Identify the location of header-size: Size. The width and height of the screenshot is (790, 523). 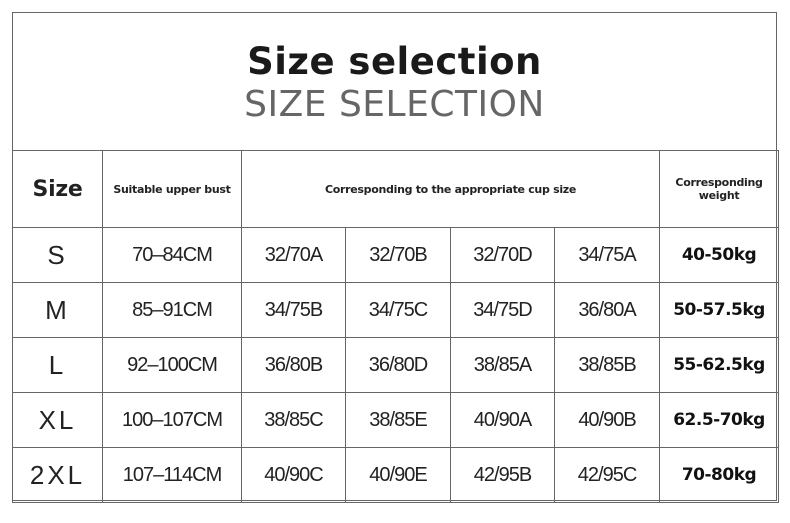
(57, 189).